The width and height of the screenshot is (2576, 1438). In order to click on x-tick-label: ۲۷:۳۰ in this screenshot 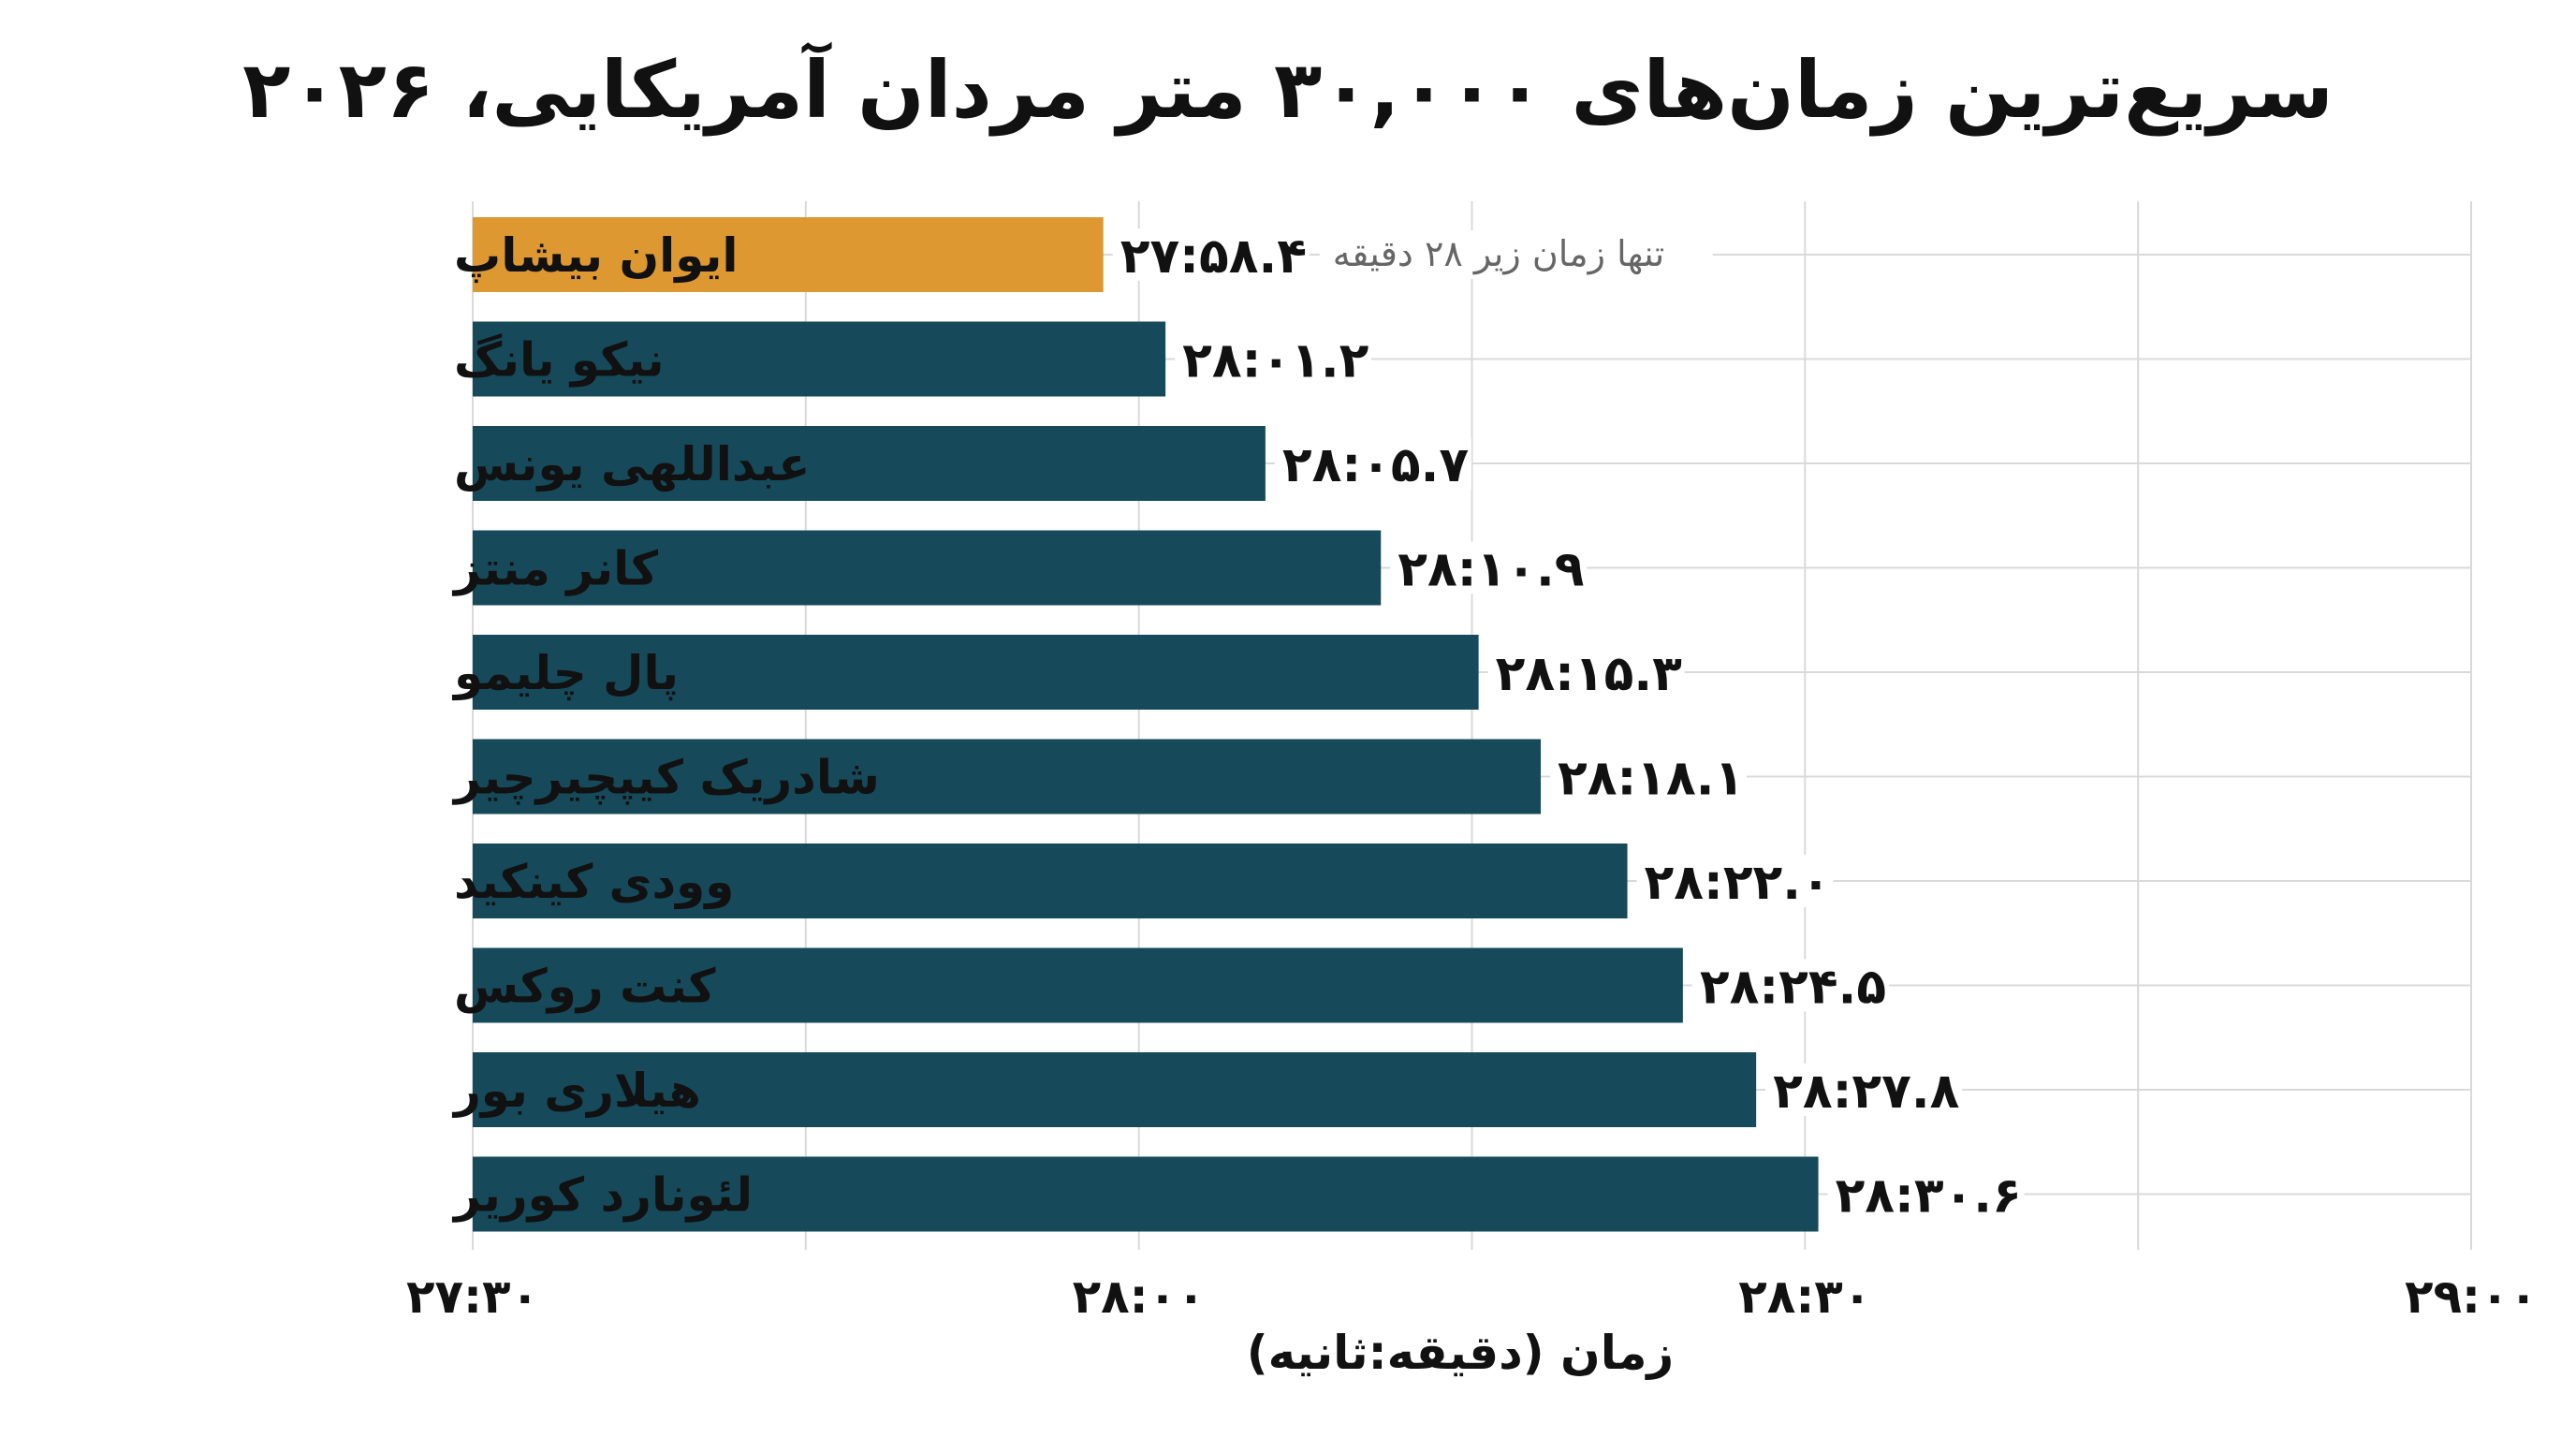, I will do `click(472, 1296)`.